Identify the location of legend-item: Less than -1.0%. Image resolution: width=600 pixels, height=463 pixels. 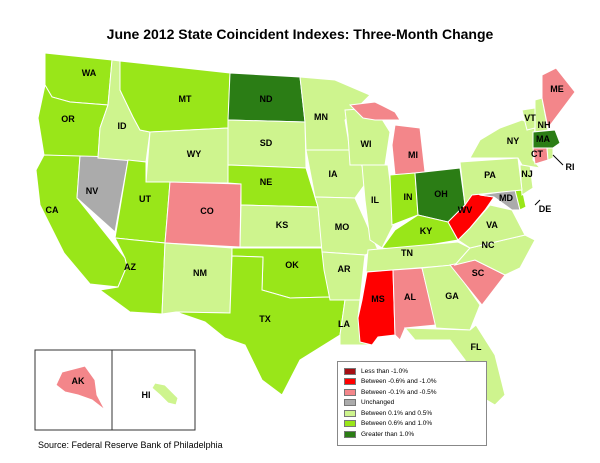
(412, 371).